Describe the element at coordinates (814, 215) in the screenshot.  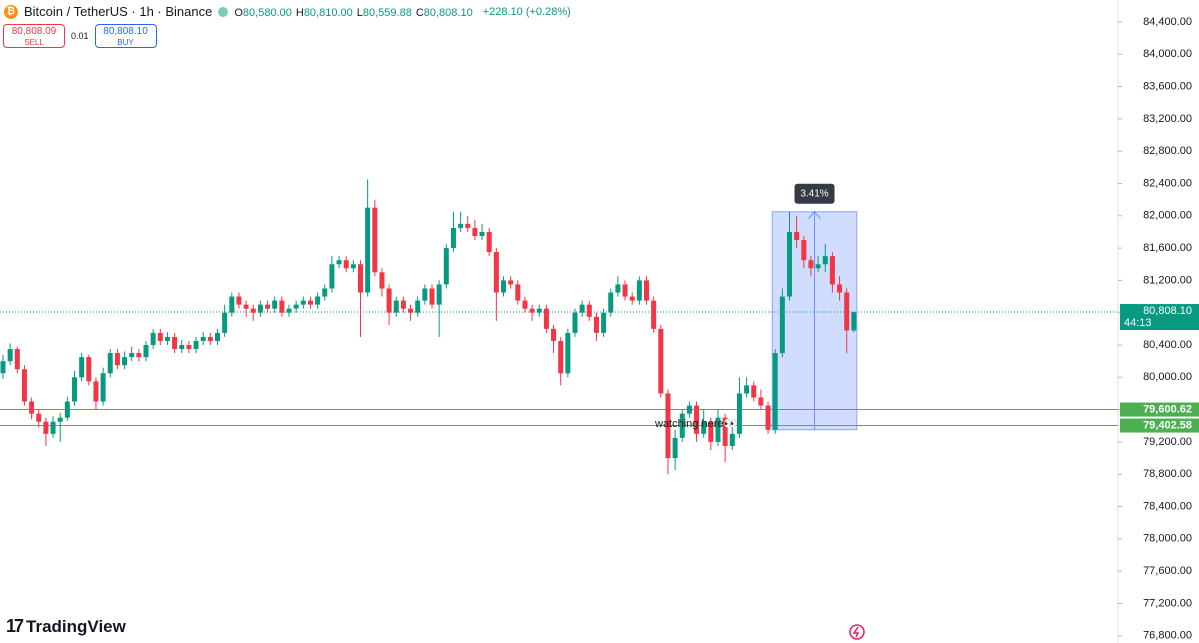
I see `measure-arrowhead` at that location.